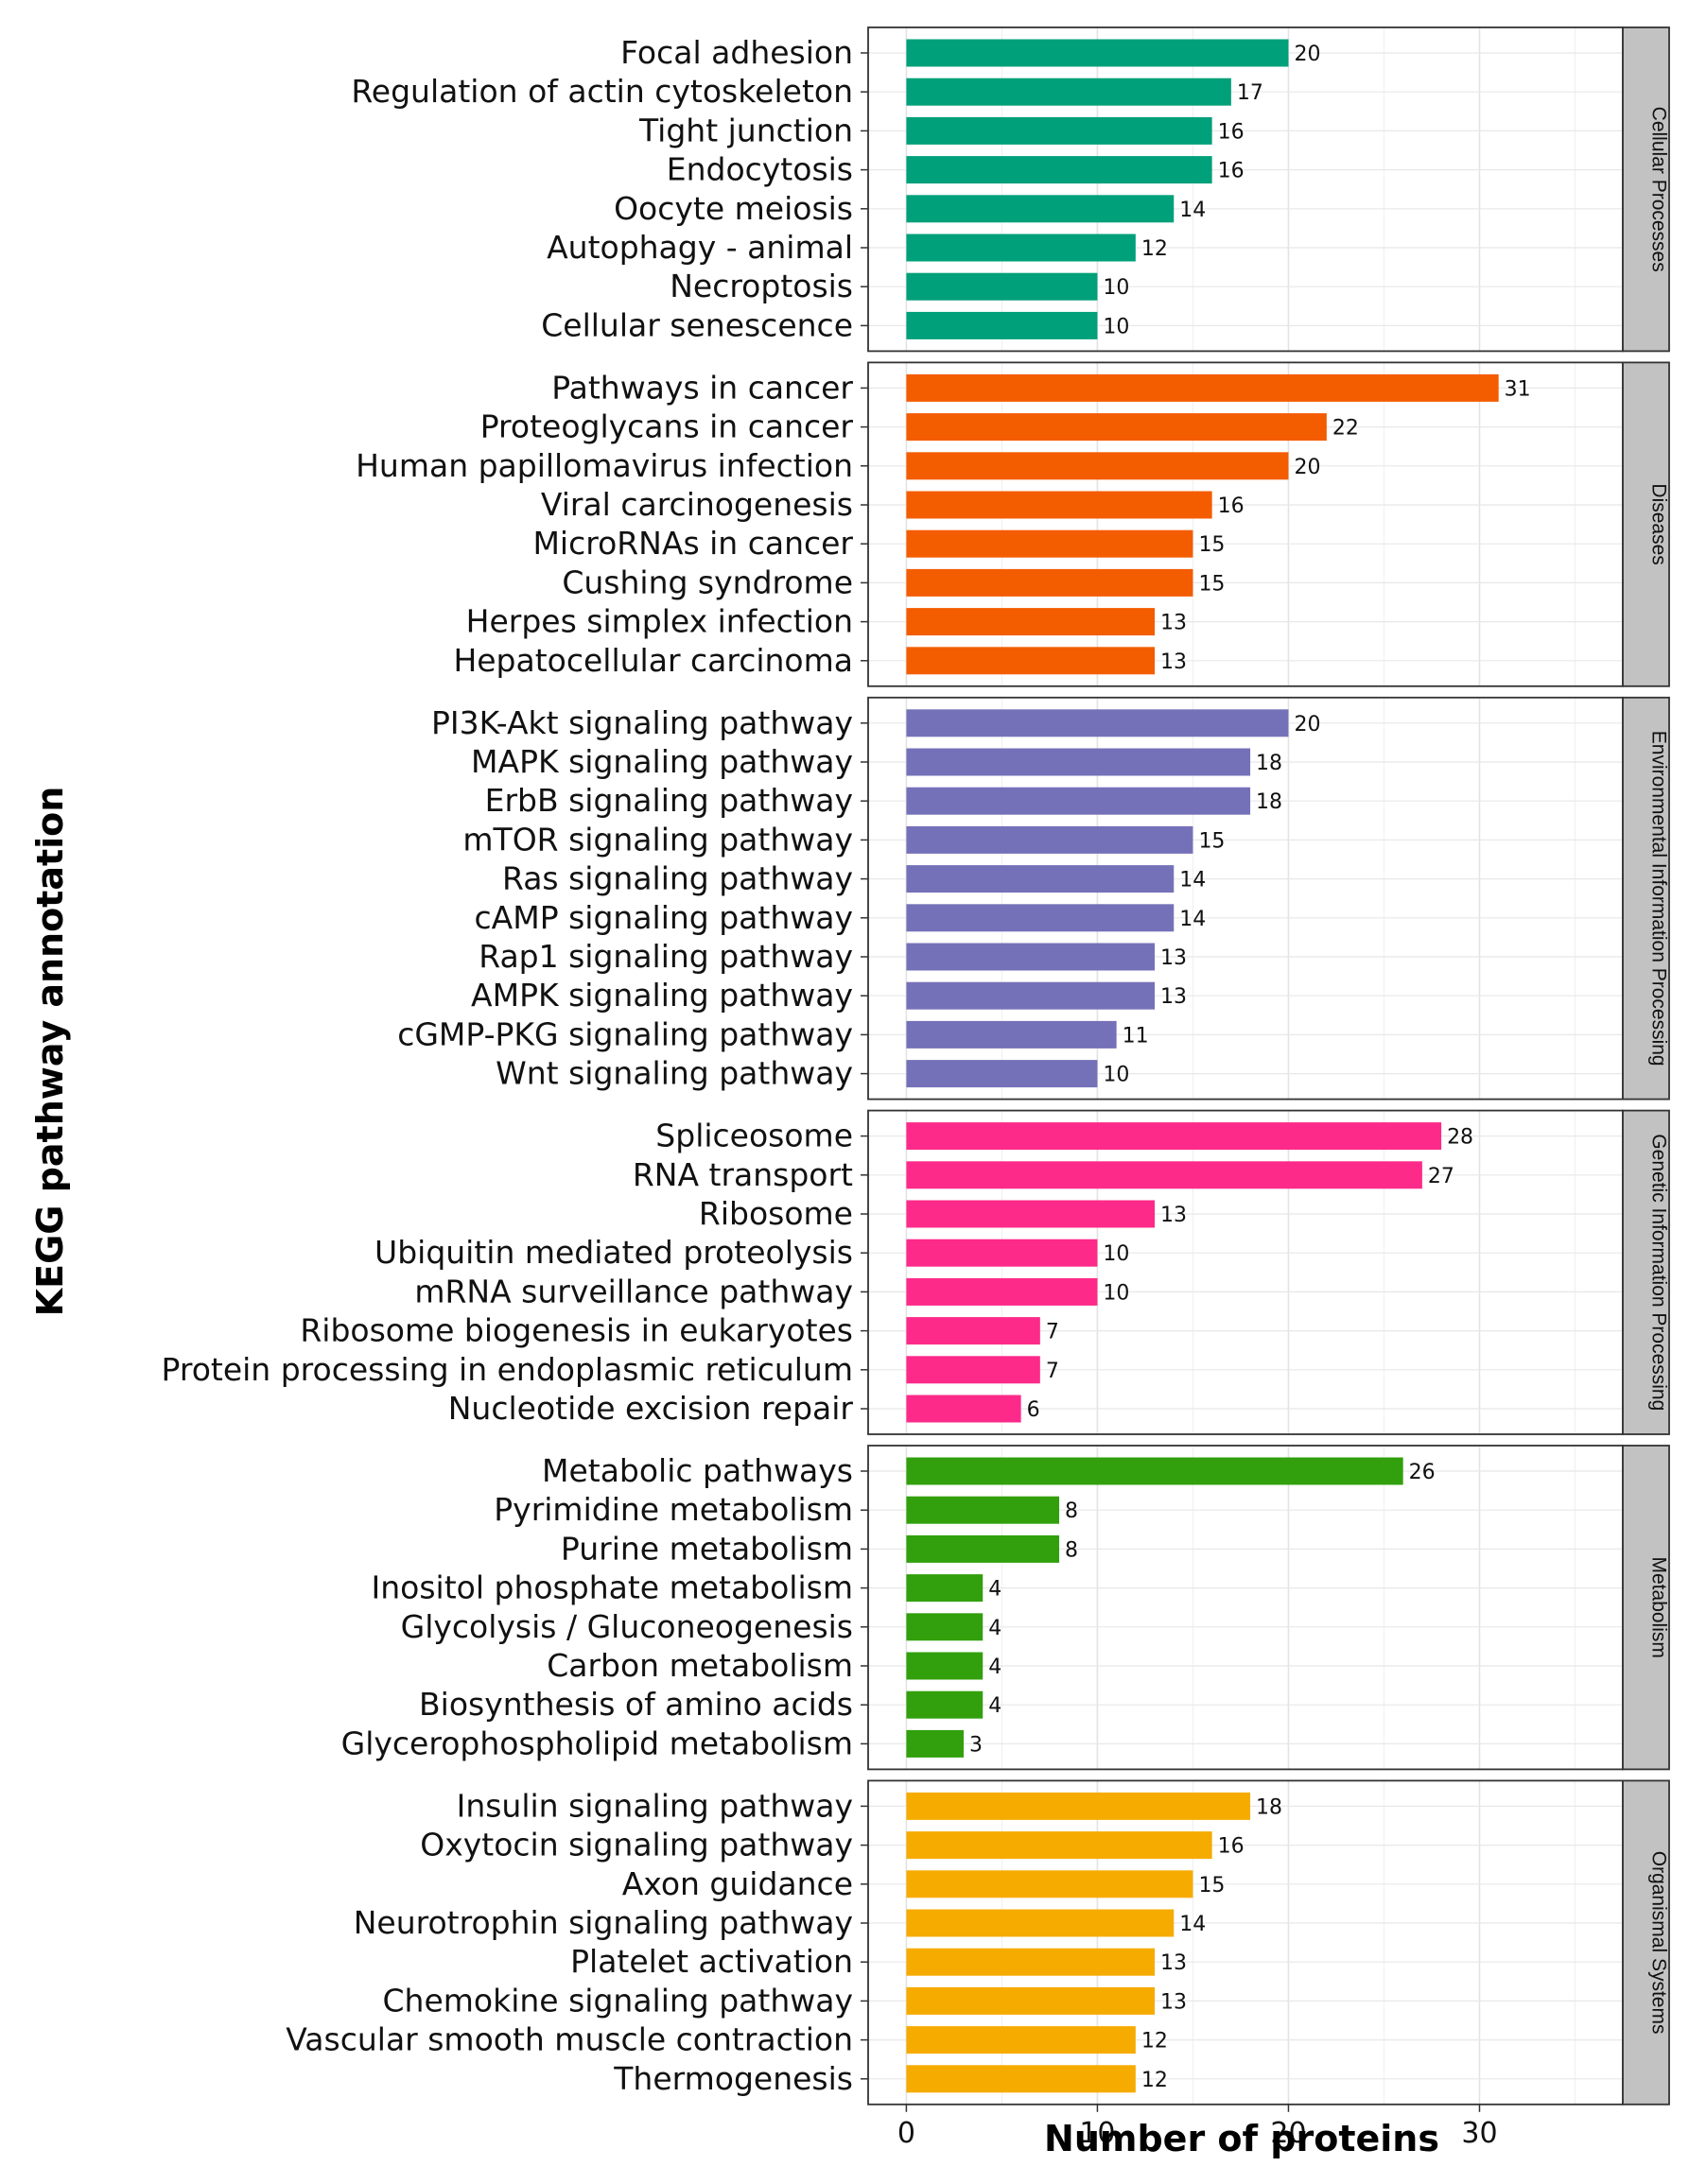  I want to click on facet-strip-label: Environmental Information Processing, so click(1659, 898).